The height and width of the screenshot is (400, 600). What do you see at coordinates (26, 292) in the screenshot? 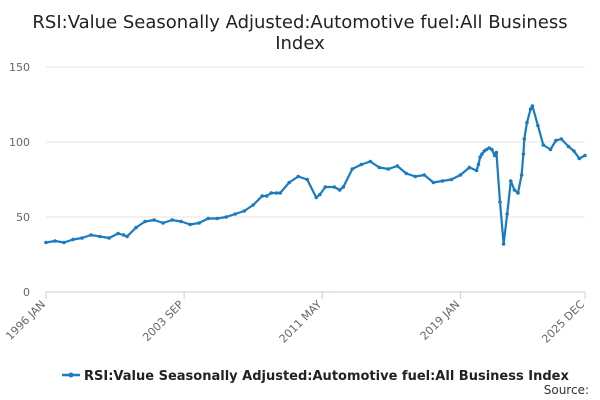
I see `y-tick-label-0: 0` at bounding box center [26, 292].